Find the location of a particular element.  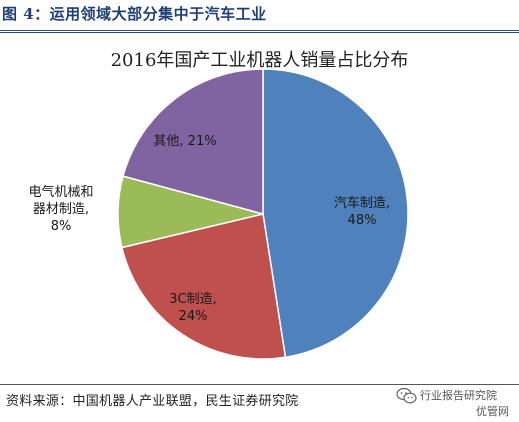

figure-caption: 图 4：运用领域大部分集中于汽车工业 is located at coordinates (134, 14).